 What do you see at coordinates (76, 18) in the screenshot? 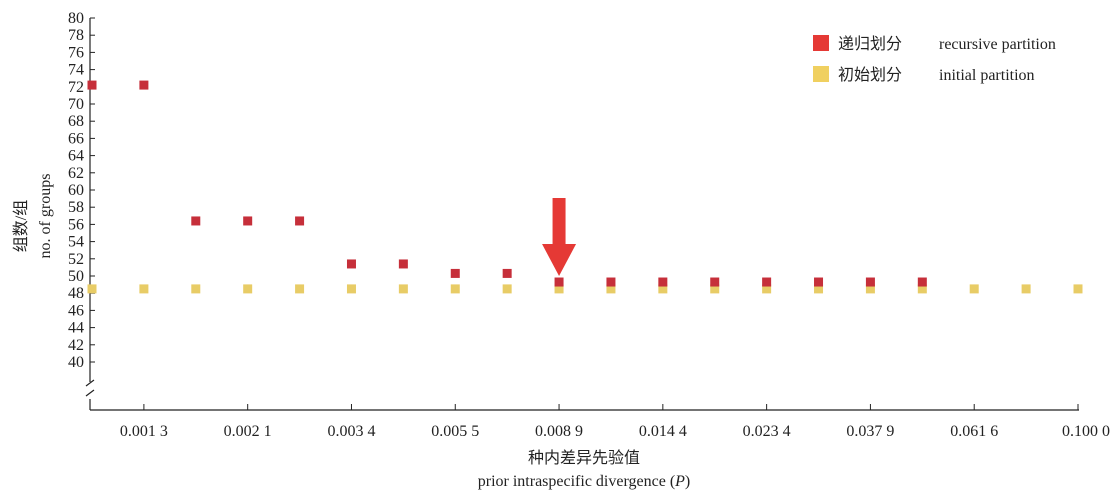
I see `y-tick-label: 80` at bounding box center [76, 18].